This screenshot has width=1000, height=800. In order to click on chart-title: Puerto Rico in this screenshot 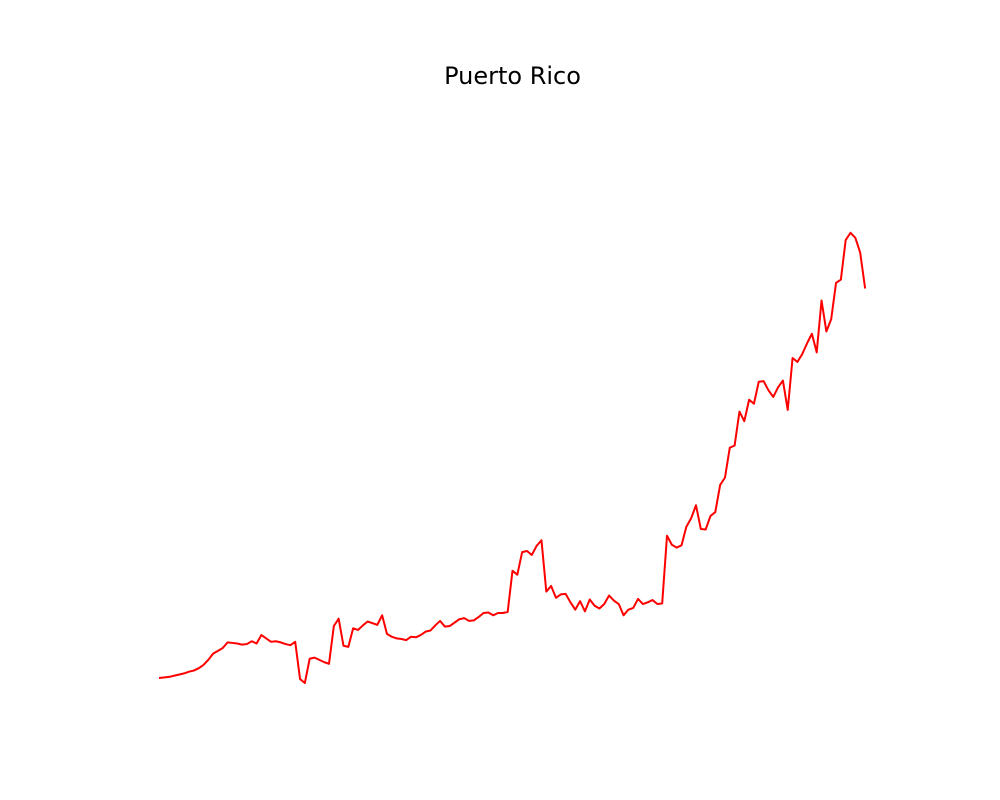, I will do `click(512, 76)`.